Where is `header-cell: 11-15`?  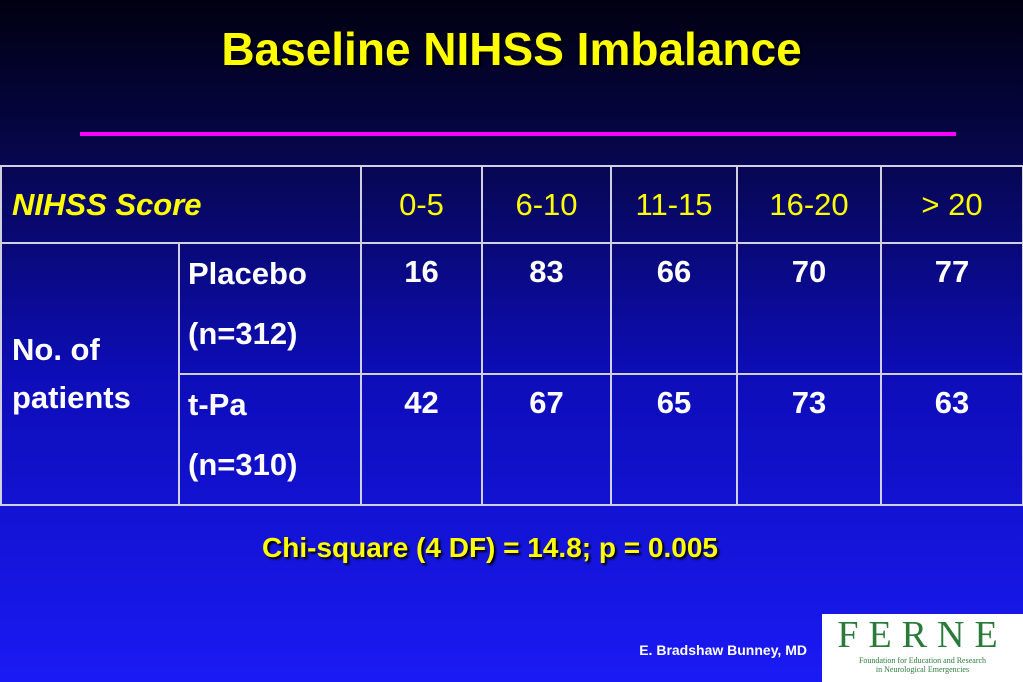
header-cell: 11-15 is located at coordinates (674, 204).